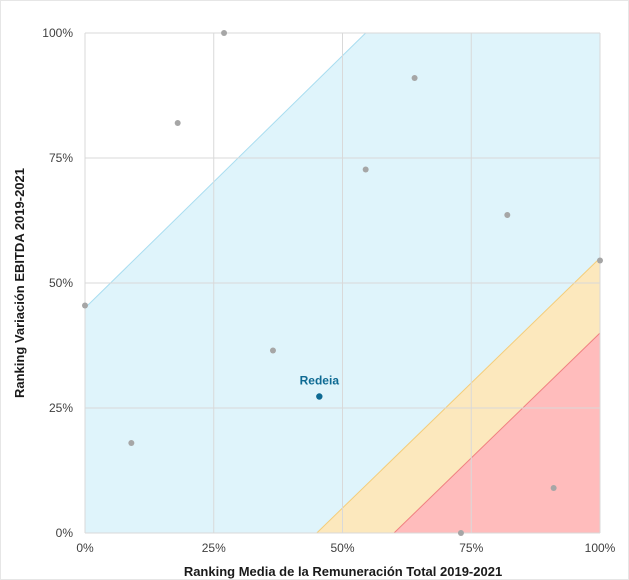 The image size is (629, 580). Describe the element at coordinates (85, 548) in the screenshot. I see `x-tick-label: 0%` at that location.